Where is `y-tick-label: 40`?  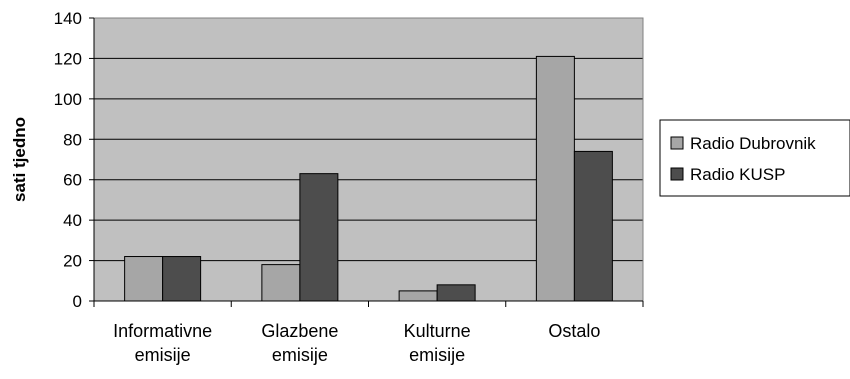 y-tick-label: 40 is located at coordinates (72, 220).